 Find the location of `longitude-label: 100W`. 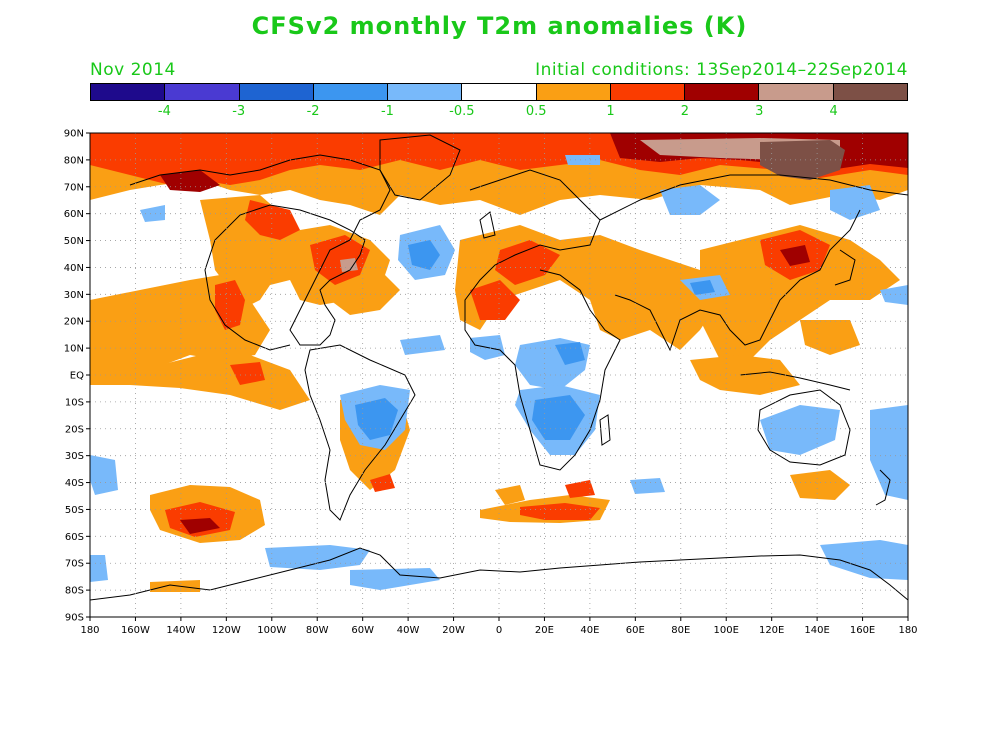

longitude-label: 100W is located at coordinates (271, 630).